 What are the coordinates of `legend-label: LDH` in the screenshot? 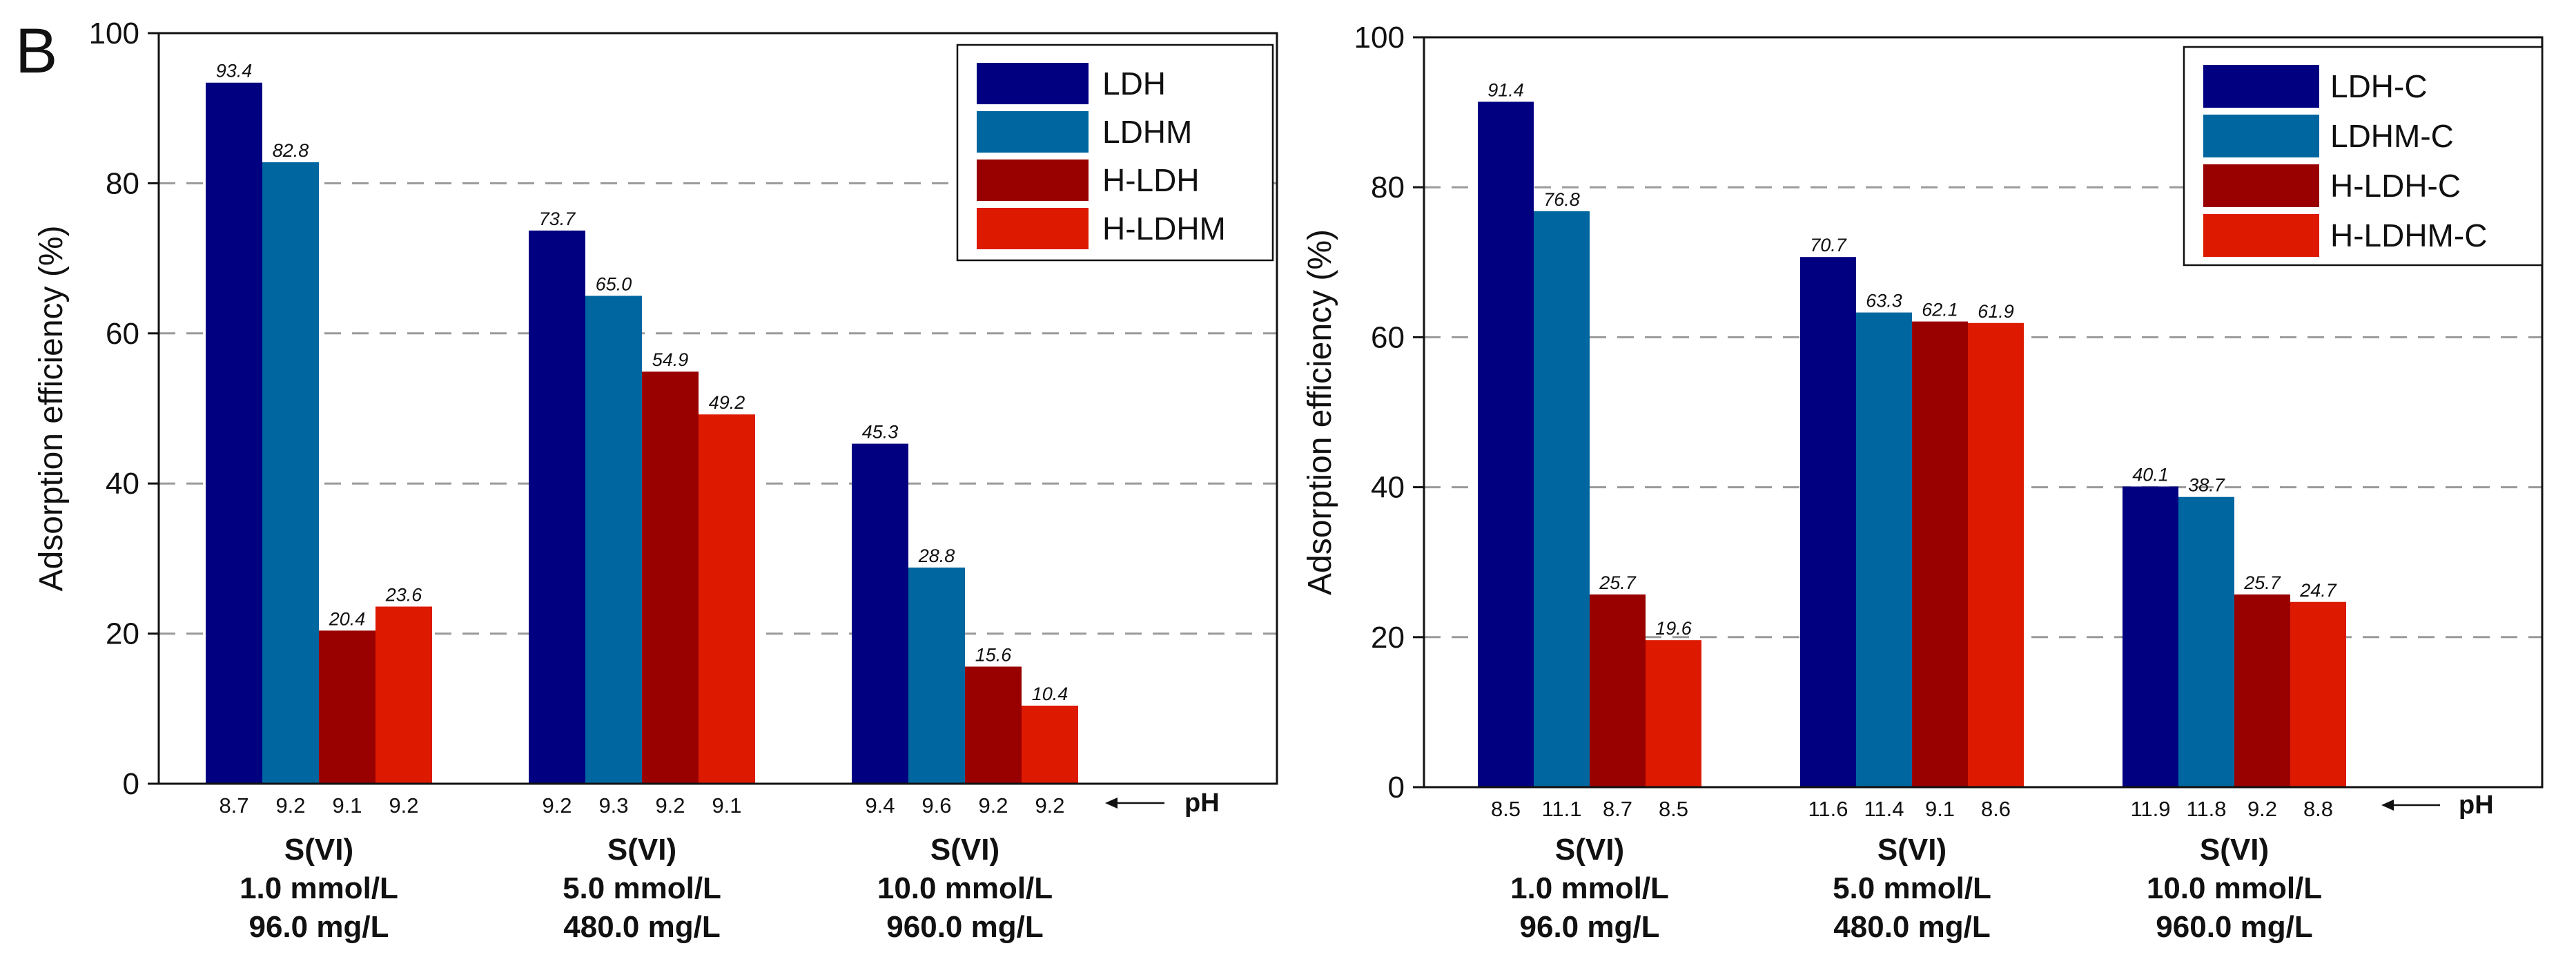 It's located at (1134, 84).